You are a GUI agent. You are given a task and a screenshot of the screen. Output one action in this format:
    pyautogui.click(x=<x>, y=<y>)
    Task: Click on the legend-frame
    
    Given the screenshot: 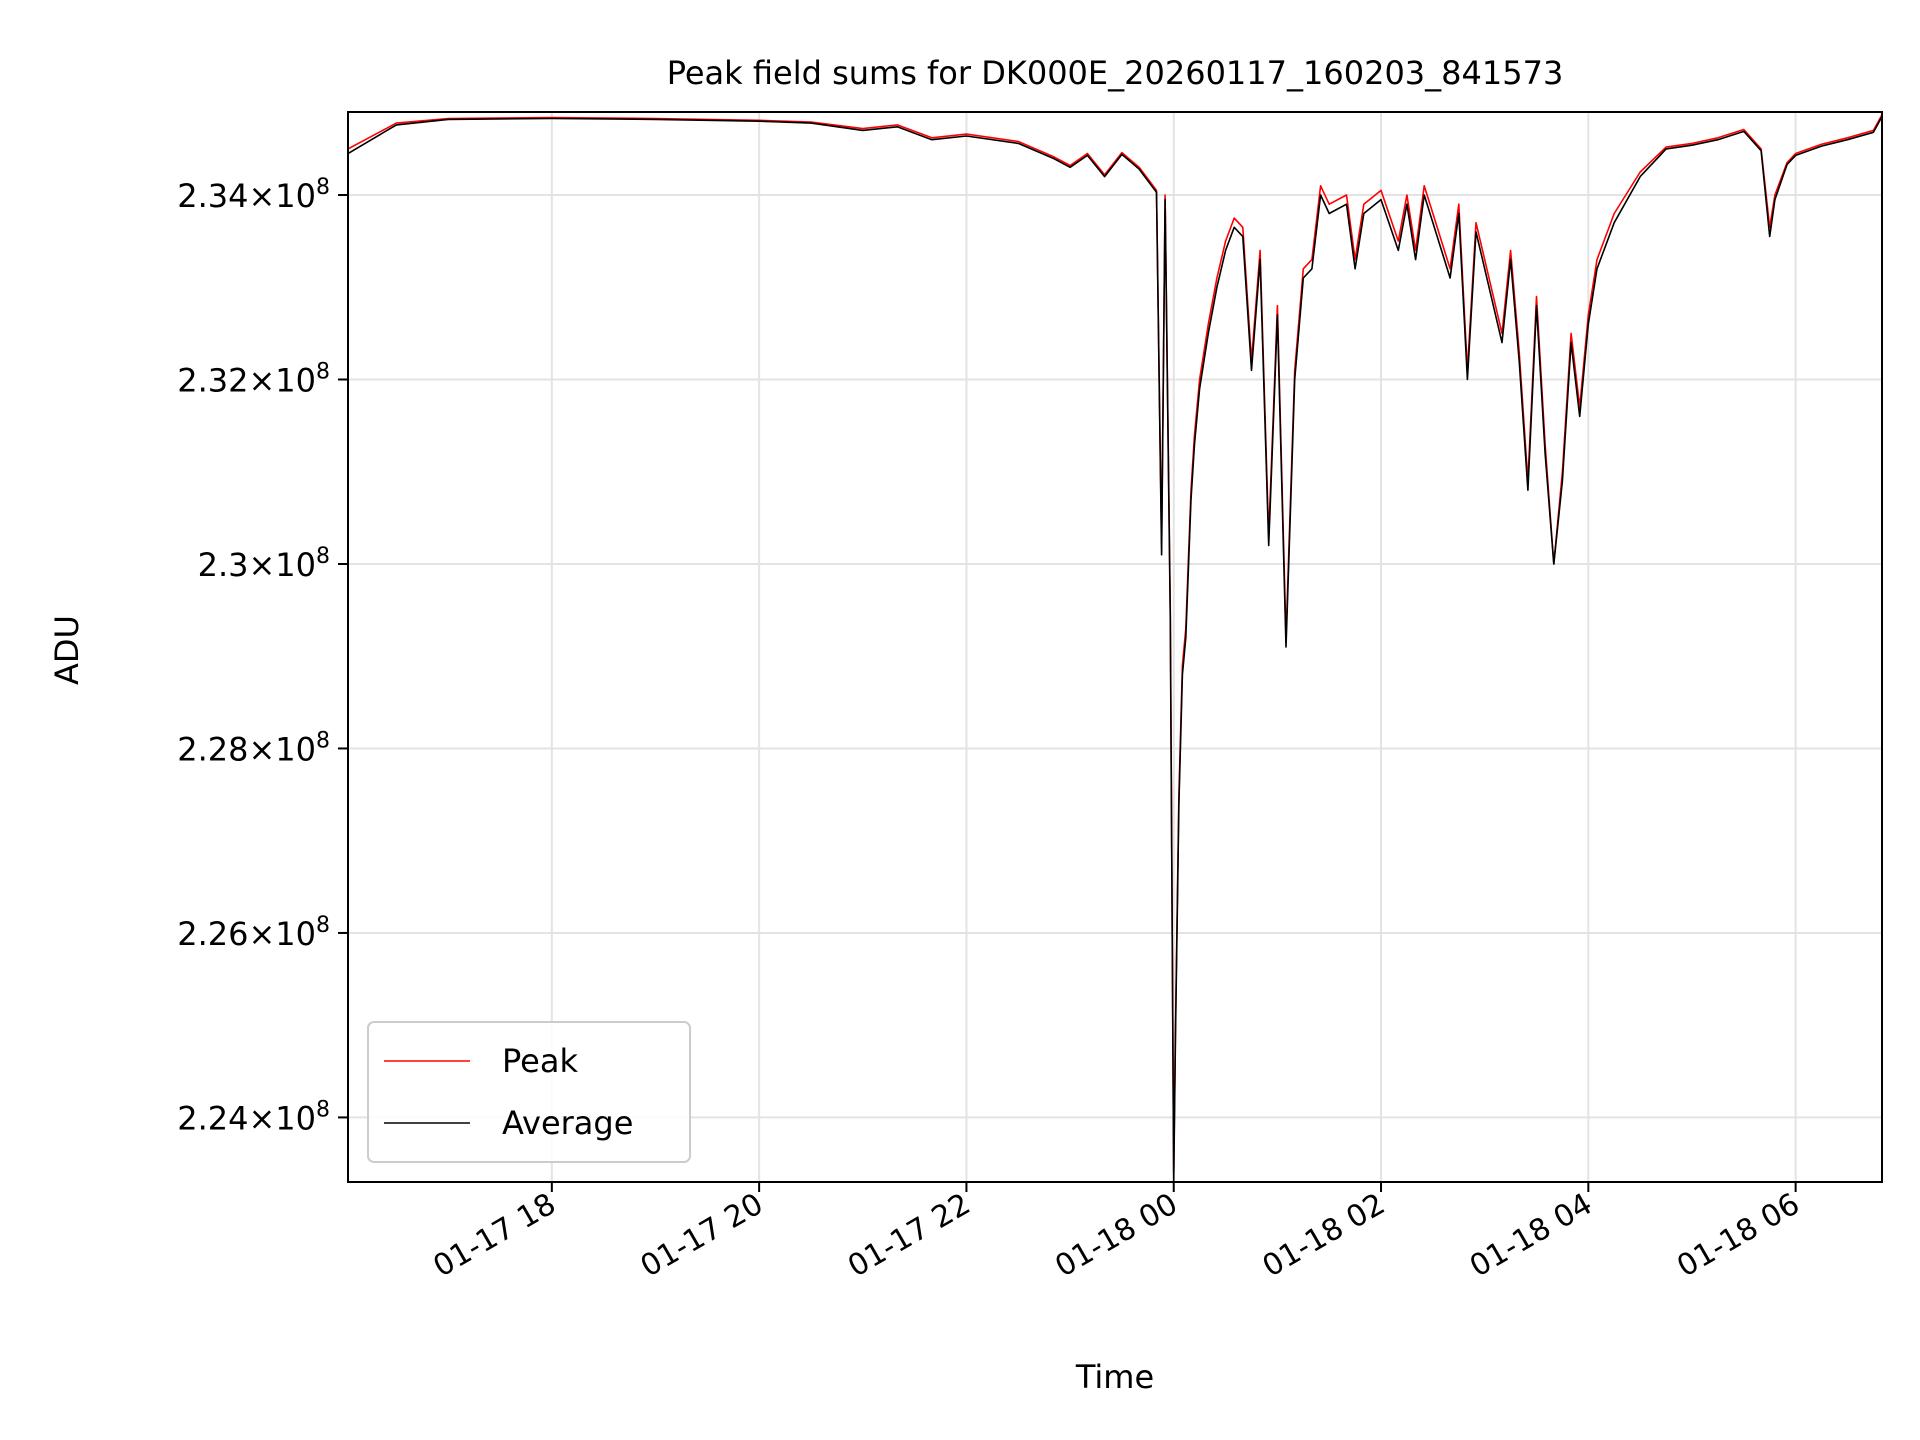 What is the action you would take?
    pyautogui.click(x=529, y=1092)
    